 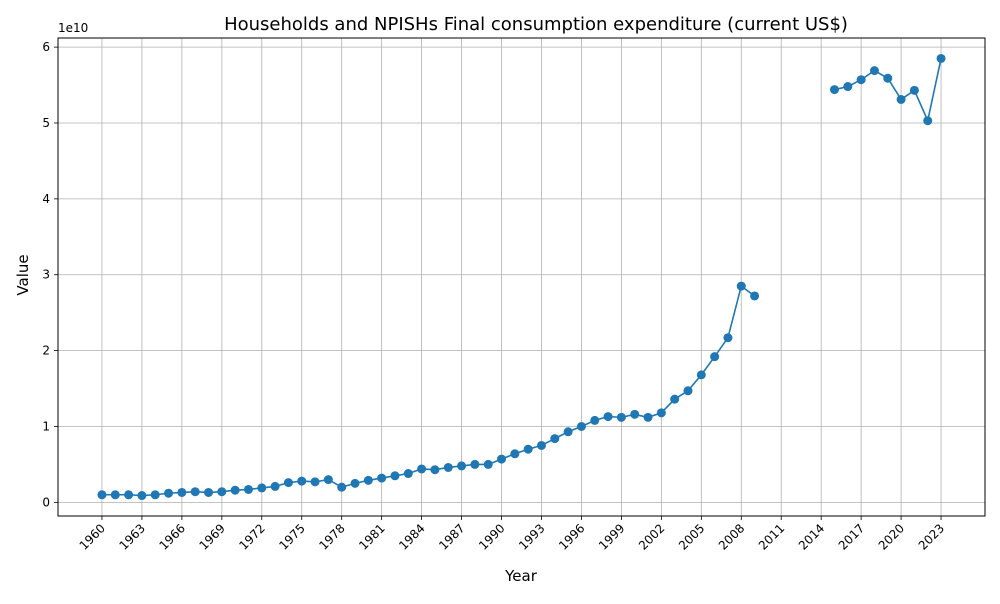 I want to click on y-tick-label: 1, so click(x=46, y=426).